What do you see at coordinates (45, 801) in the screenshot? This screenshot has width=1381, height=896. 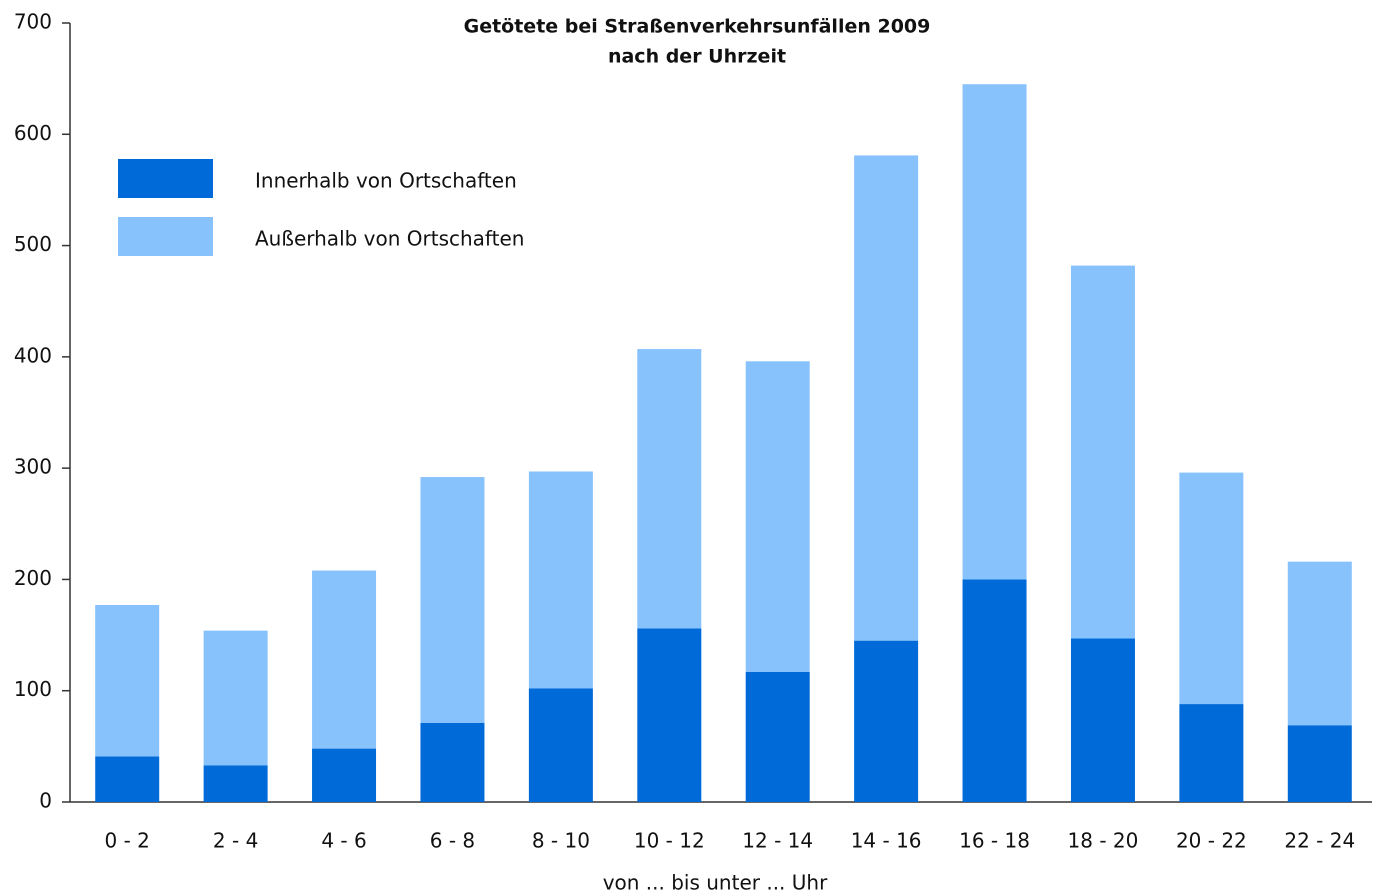 I see `y-tick-label: 0` at bounding box center [45, 801].